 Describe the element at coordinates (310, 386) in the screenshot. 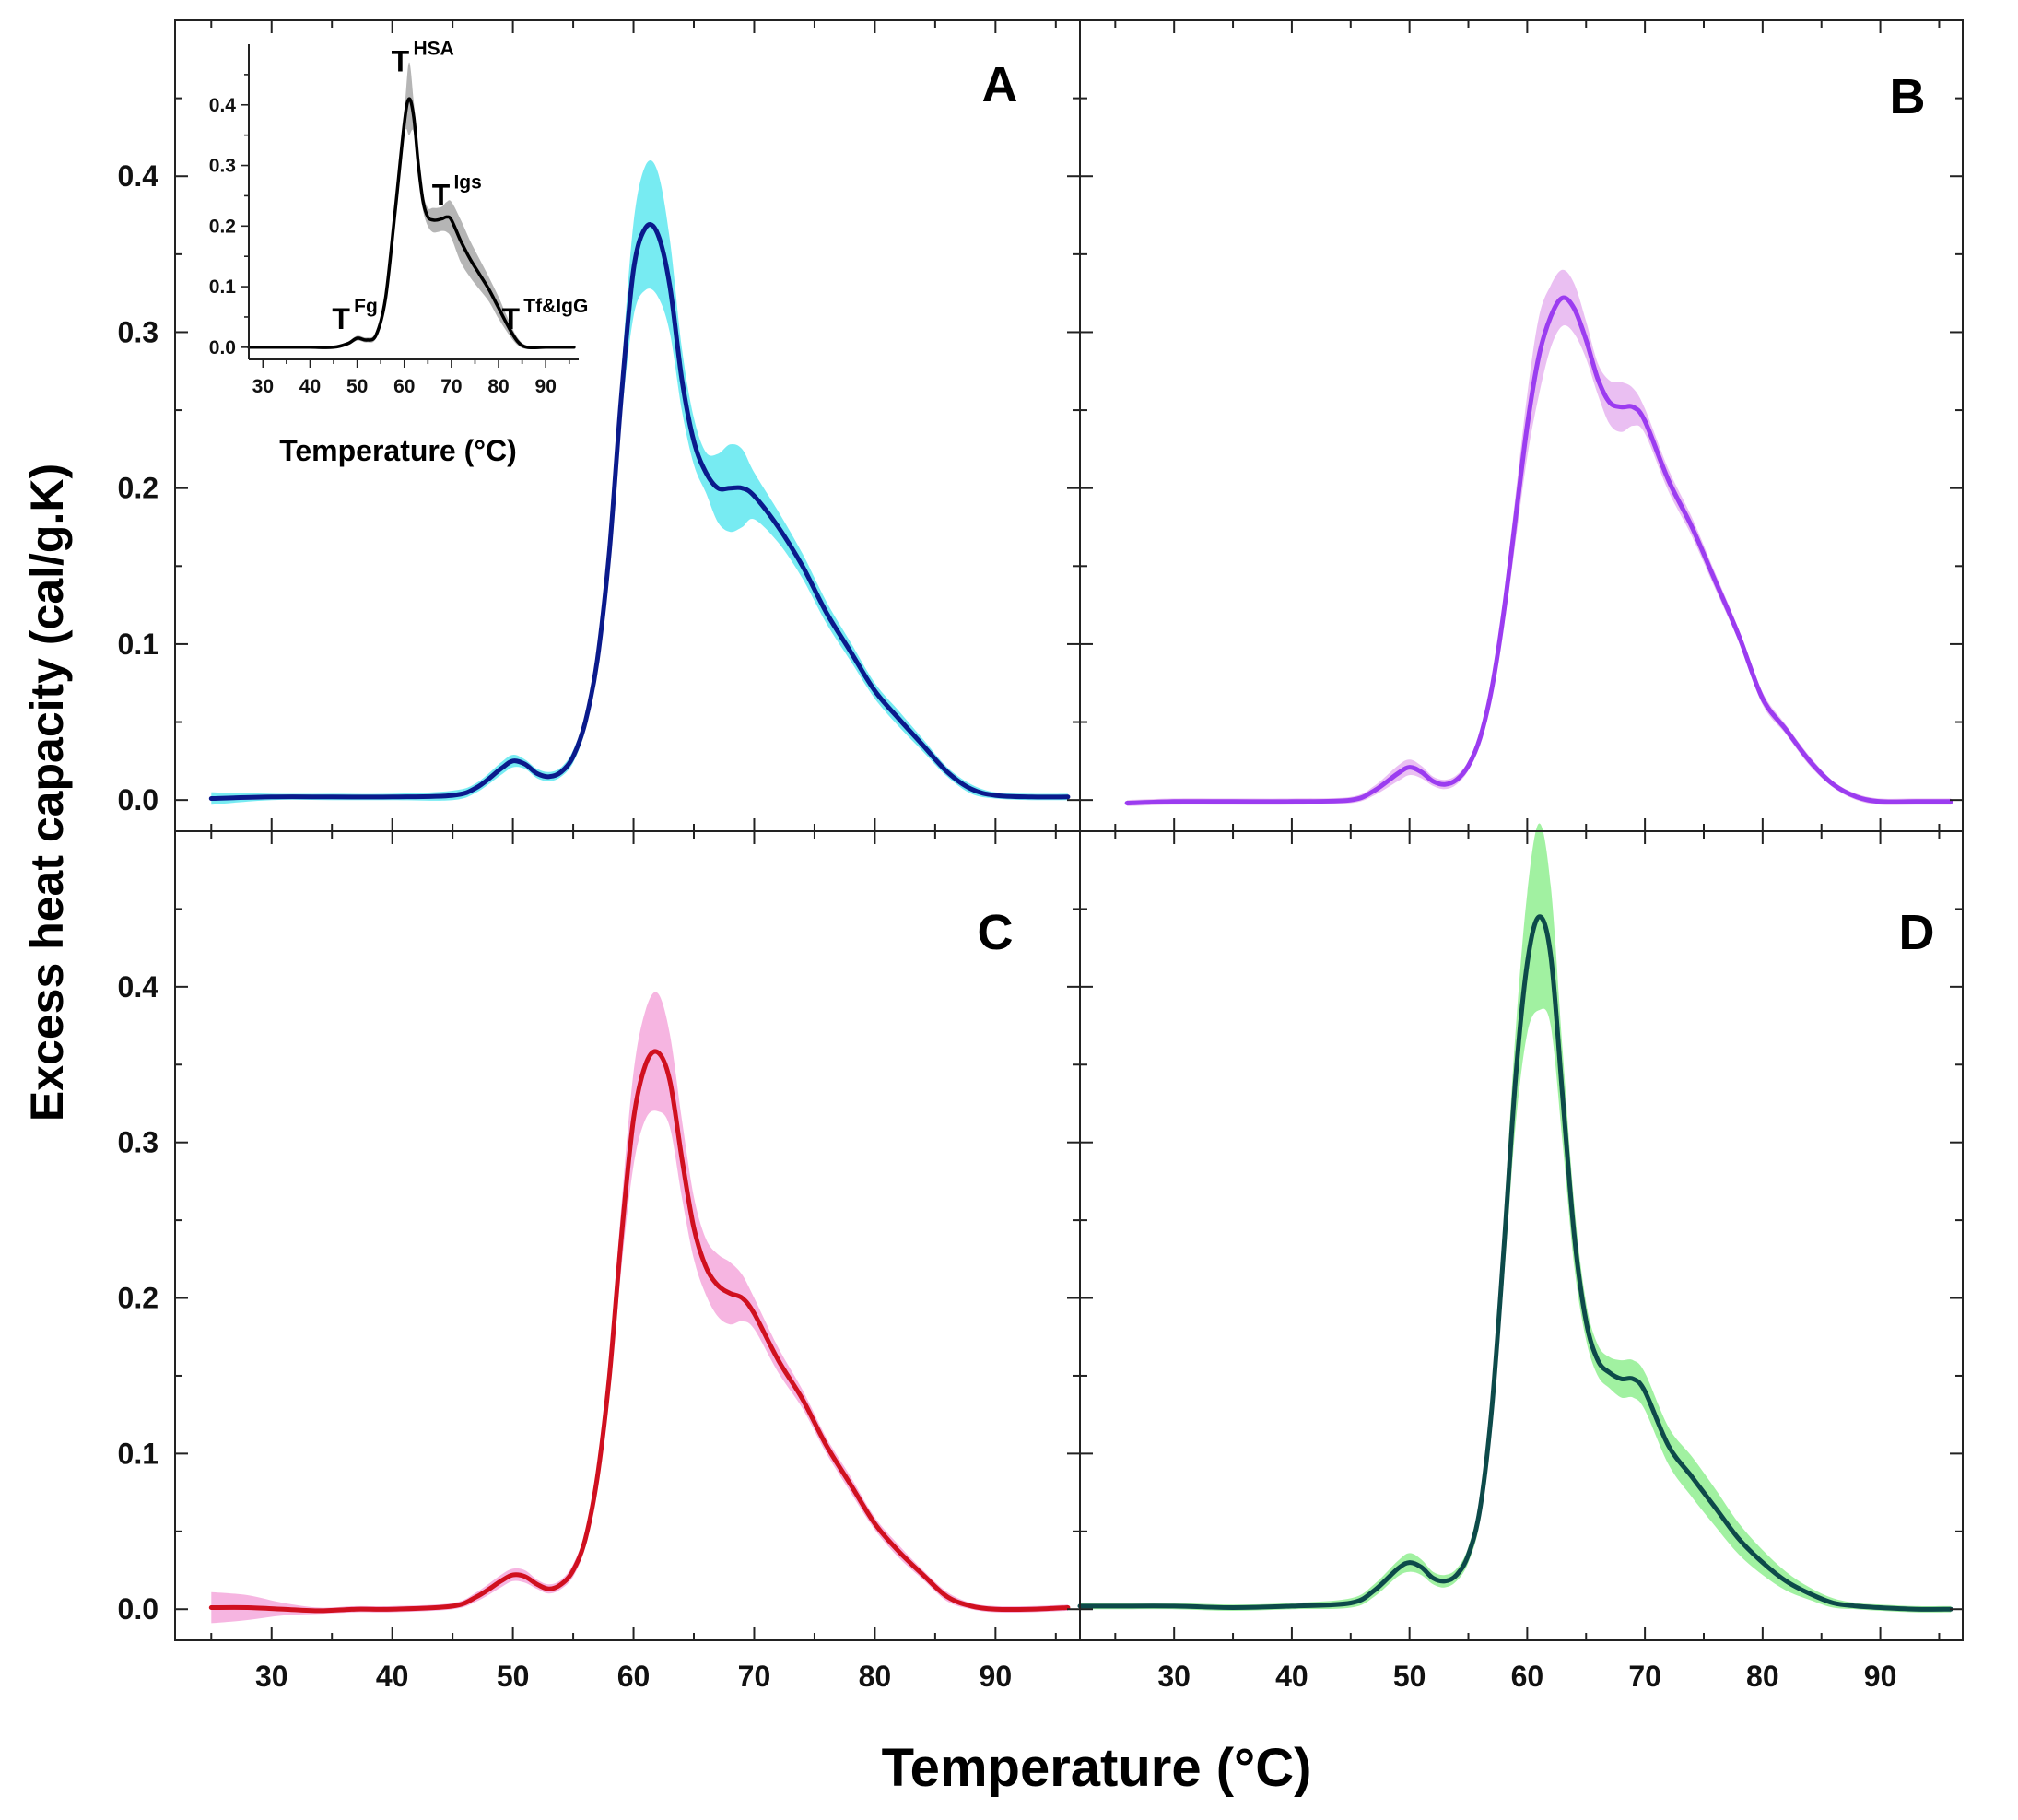

I see `inset-x-tick-label: 40` at that location.